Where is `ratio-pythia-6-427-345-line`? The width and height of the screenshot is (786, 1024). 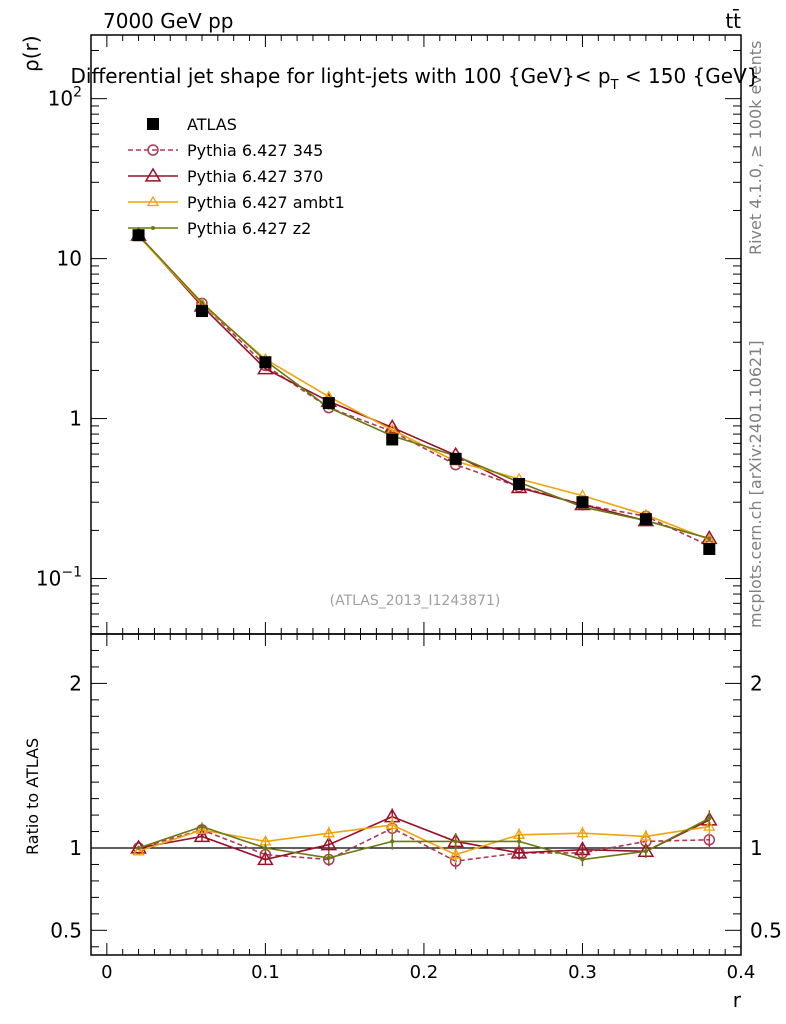
ratio-pythia-6-427-345-line is located at coordinates (424, 844).